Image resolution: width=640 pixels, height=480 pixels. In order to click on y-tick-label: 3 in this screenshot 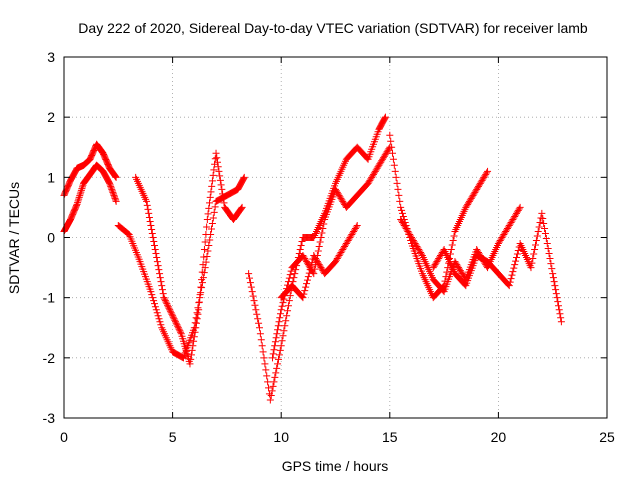, I will do `click(51, 57)`.